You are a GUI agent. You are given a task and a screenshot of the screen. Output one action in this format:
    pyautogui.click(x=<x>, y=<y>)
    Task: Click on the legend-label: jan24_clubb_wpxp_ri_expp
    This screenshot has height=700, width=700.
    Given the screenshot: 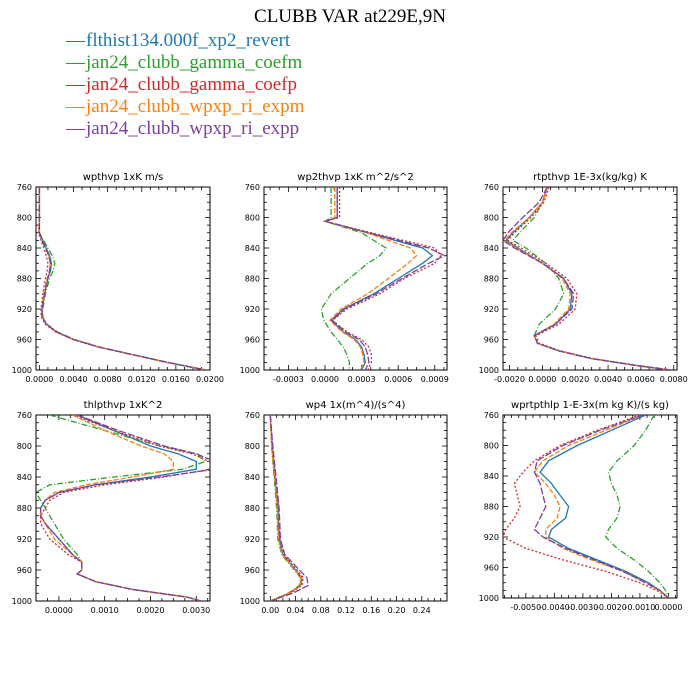 What is the action you would take?
    pyautogui.click(x=193, y=128)
    